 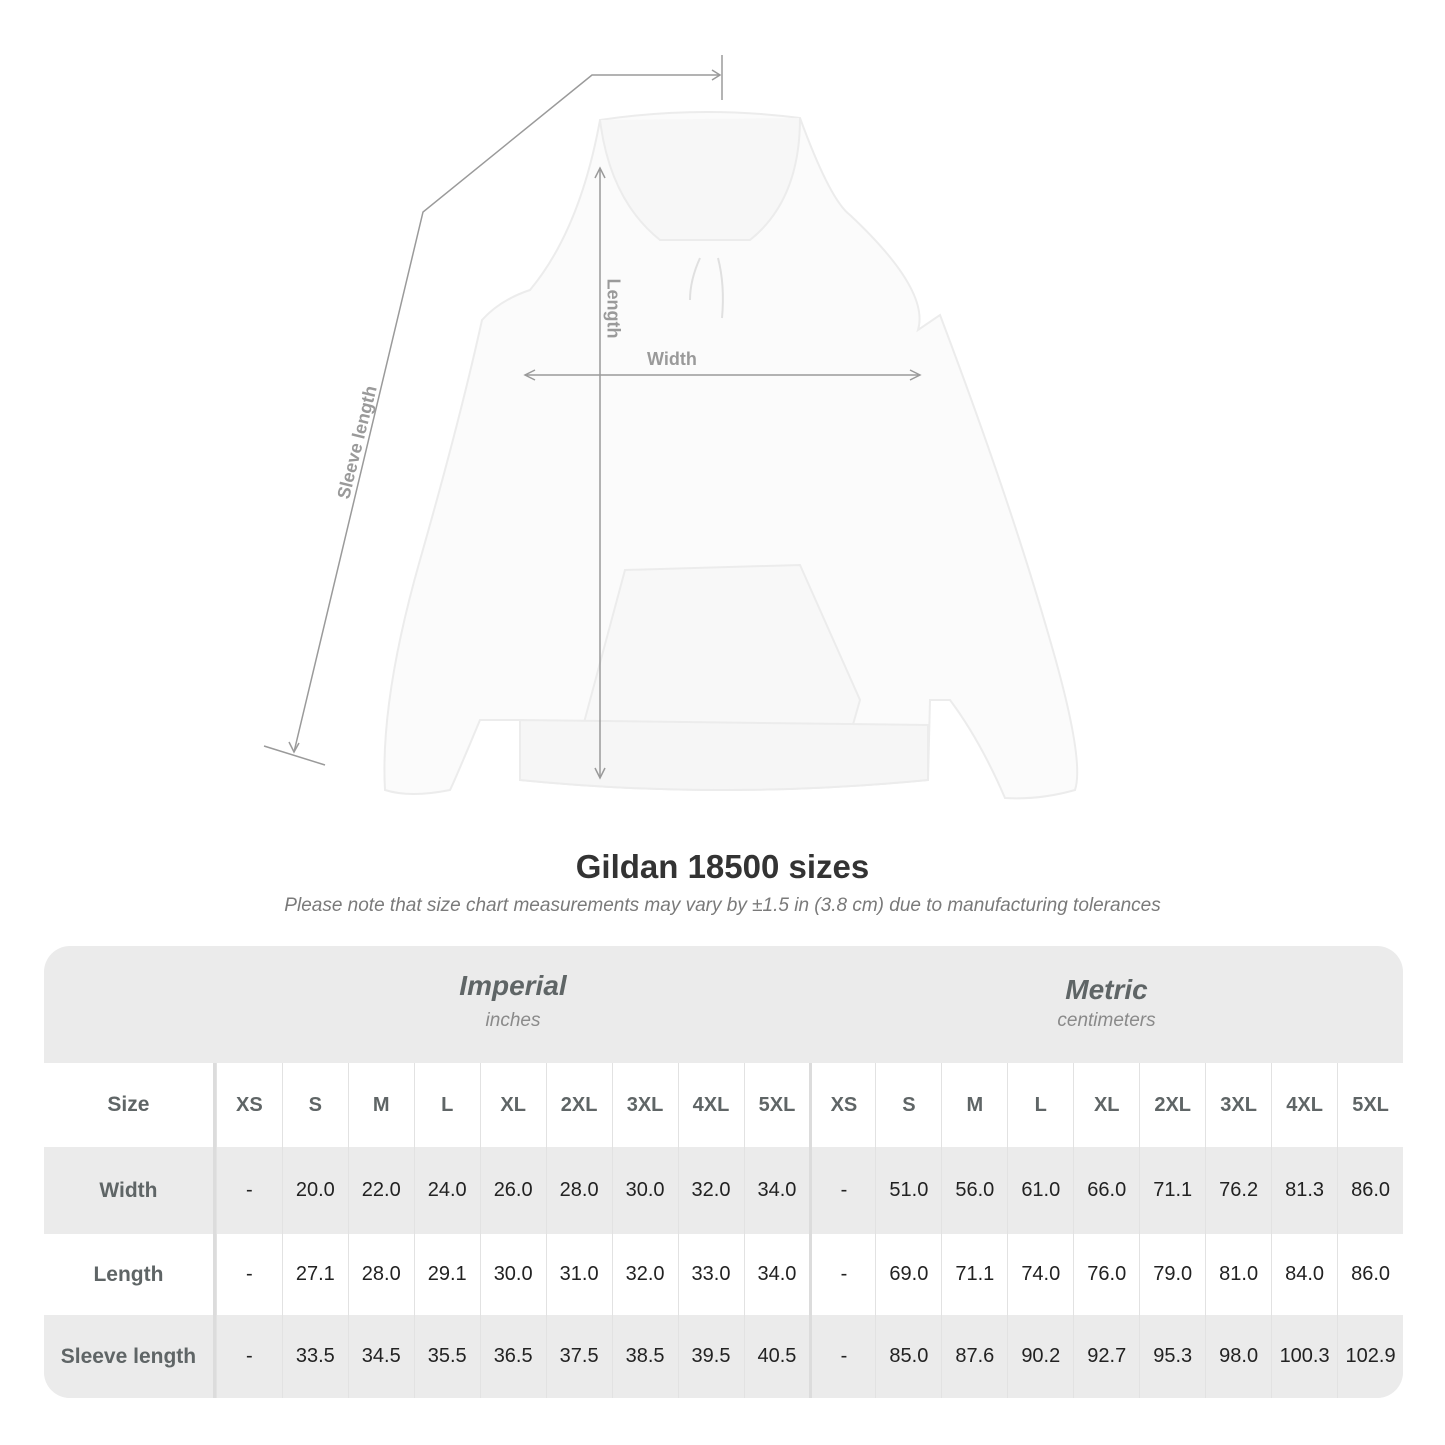 I want to click on metric-header: Metric centimeters, so click(x=1106, y=1004).